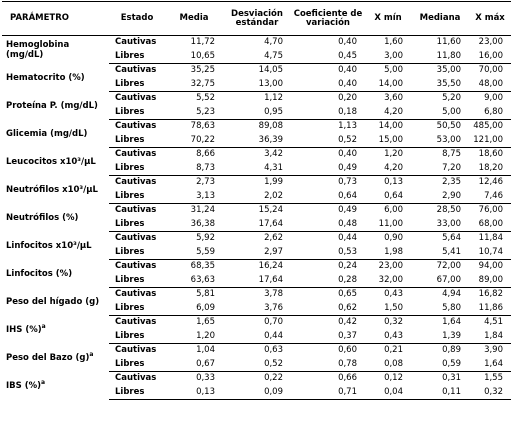  I want to click on value-cell: 63,63, so click(194, 280).